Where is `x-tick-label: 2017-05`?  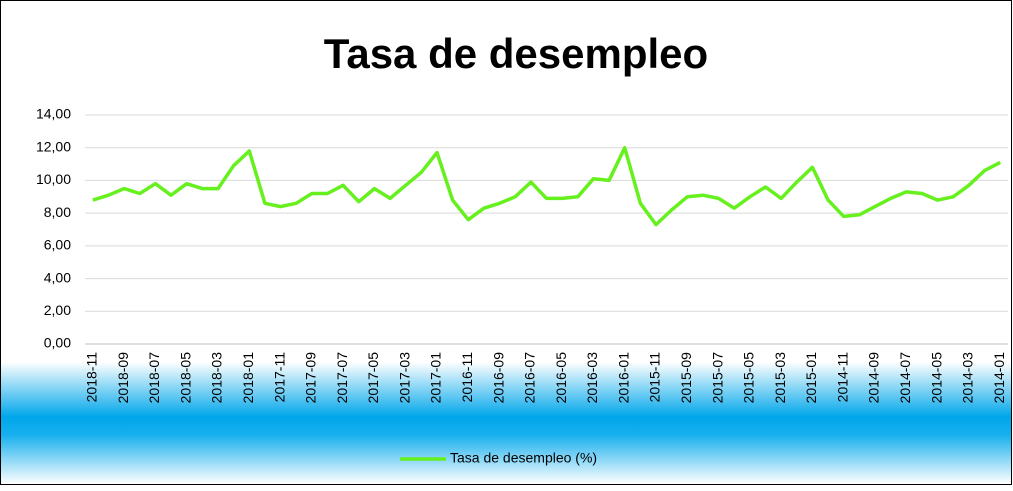 x-tick-label: 2017-05 is located at coordinates (373, 378).